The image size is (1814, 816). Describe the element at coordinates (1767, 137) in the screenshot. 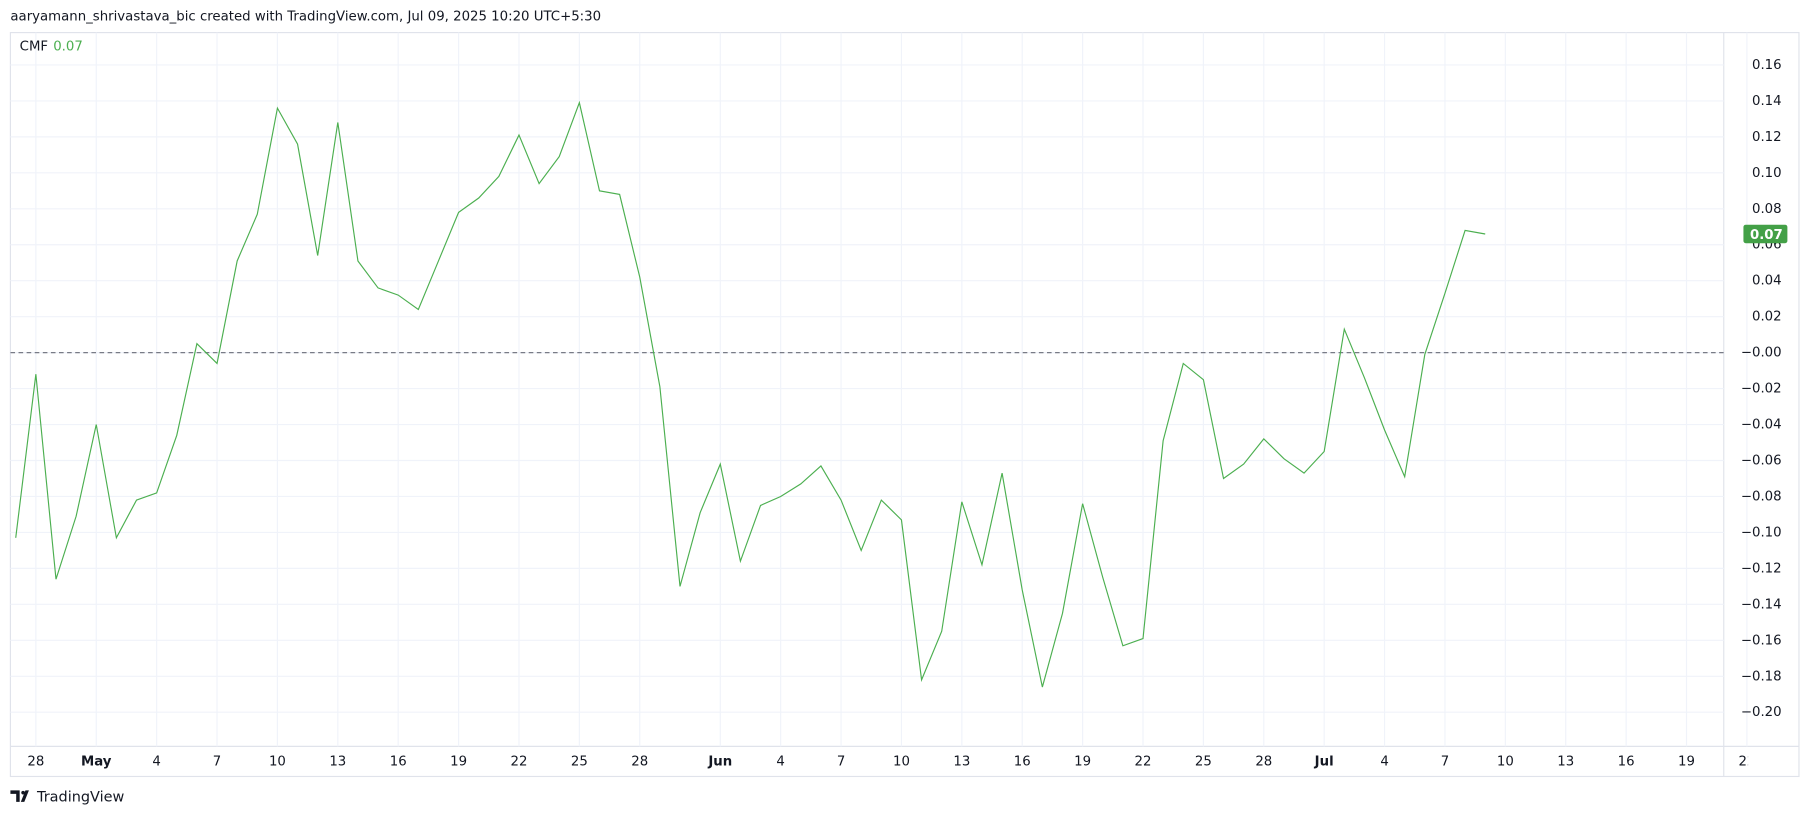

I see `y-tick-label: 0.12` at that location.